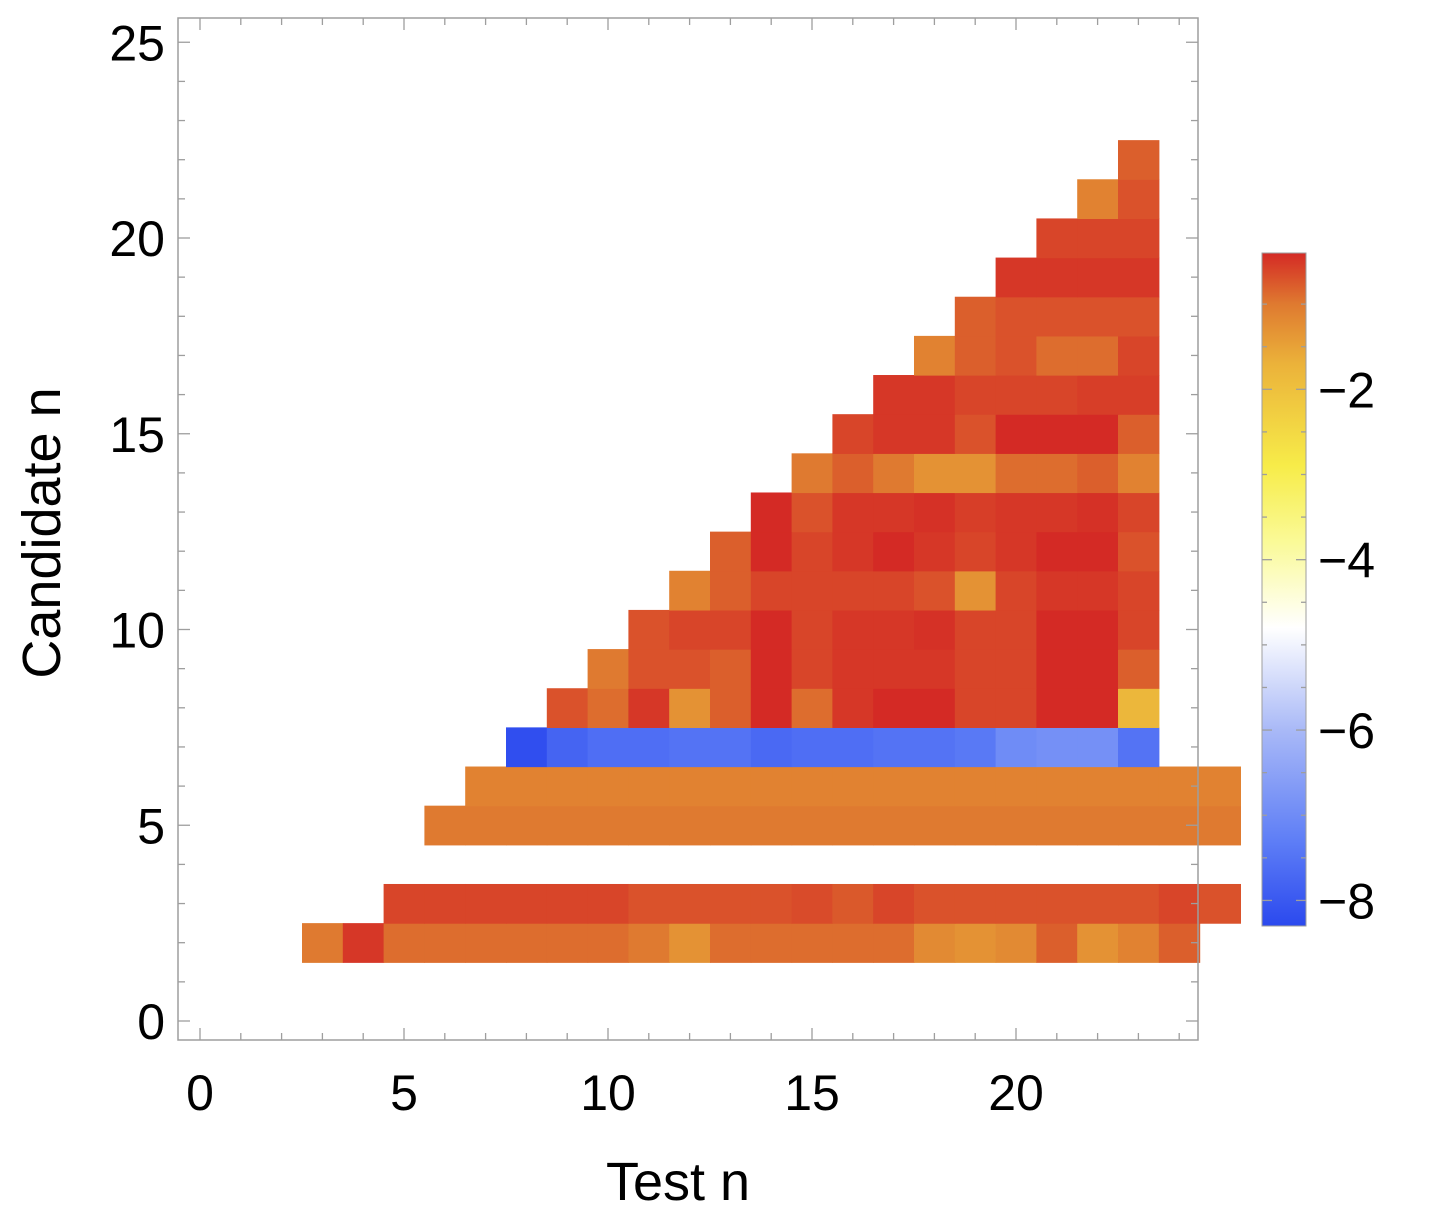  Describe the element at coordinates (151, 1022) in the screenshot. I see `y-tick-label: 0` at that location.